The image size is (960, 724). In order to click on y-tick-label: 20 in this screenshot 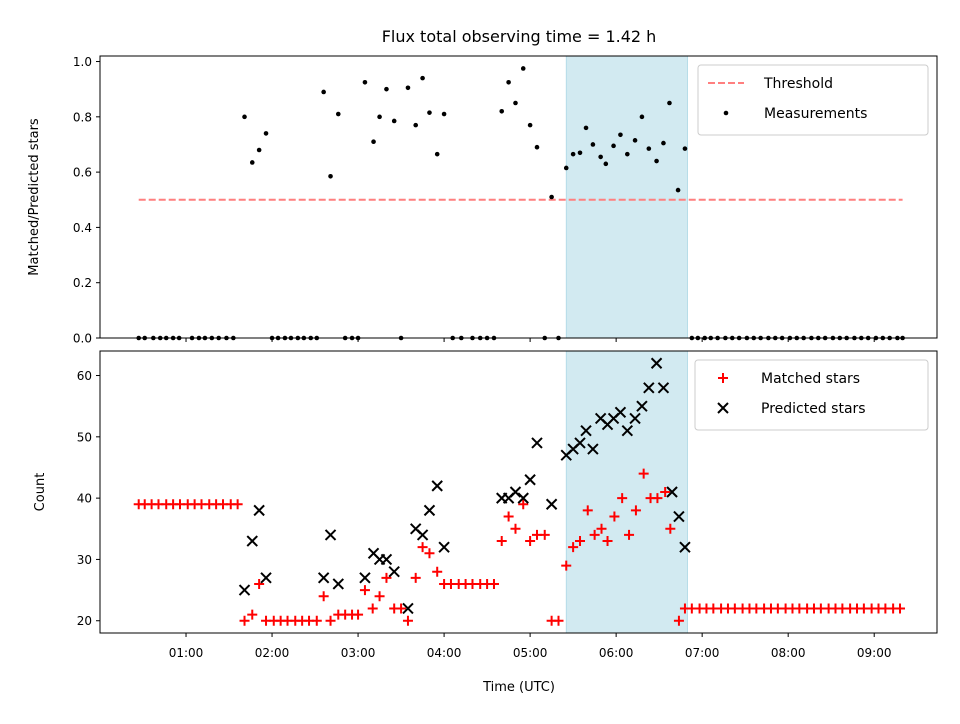, I will do `click(84, 621)`.